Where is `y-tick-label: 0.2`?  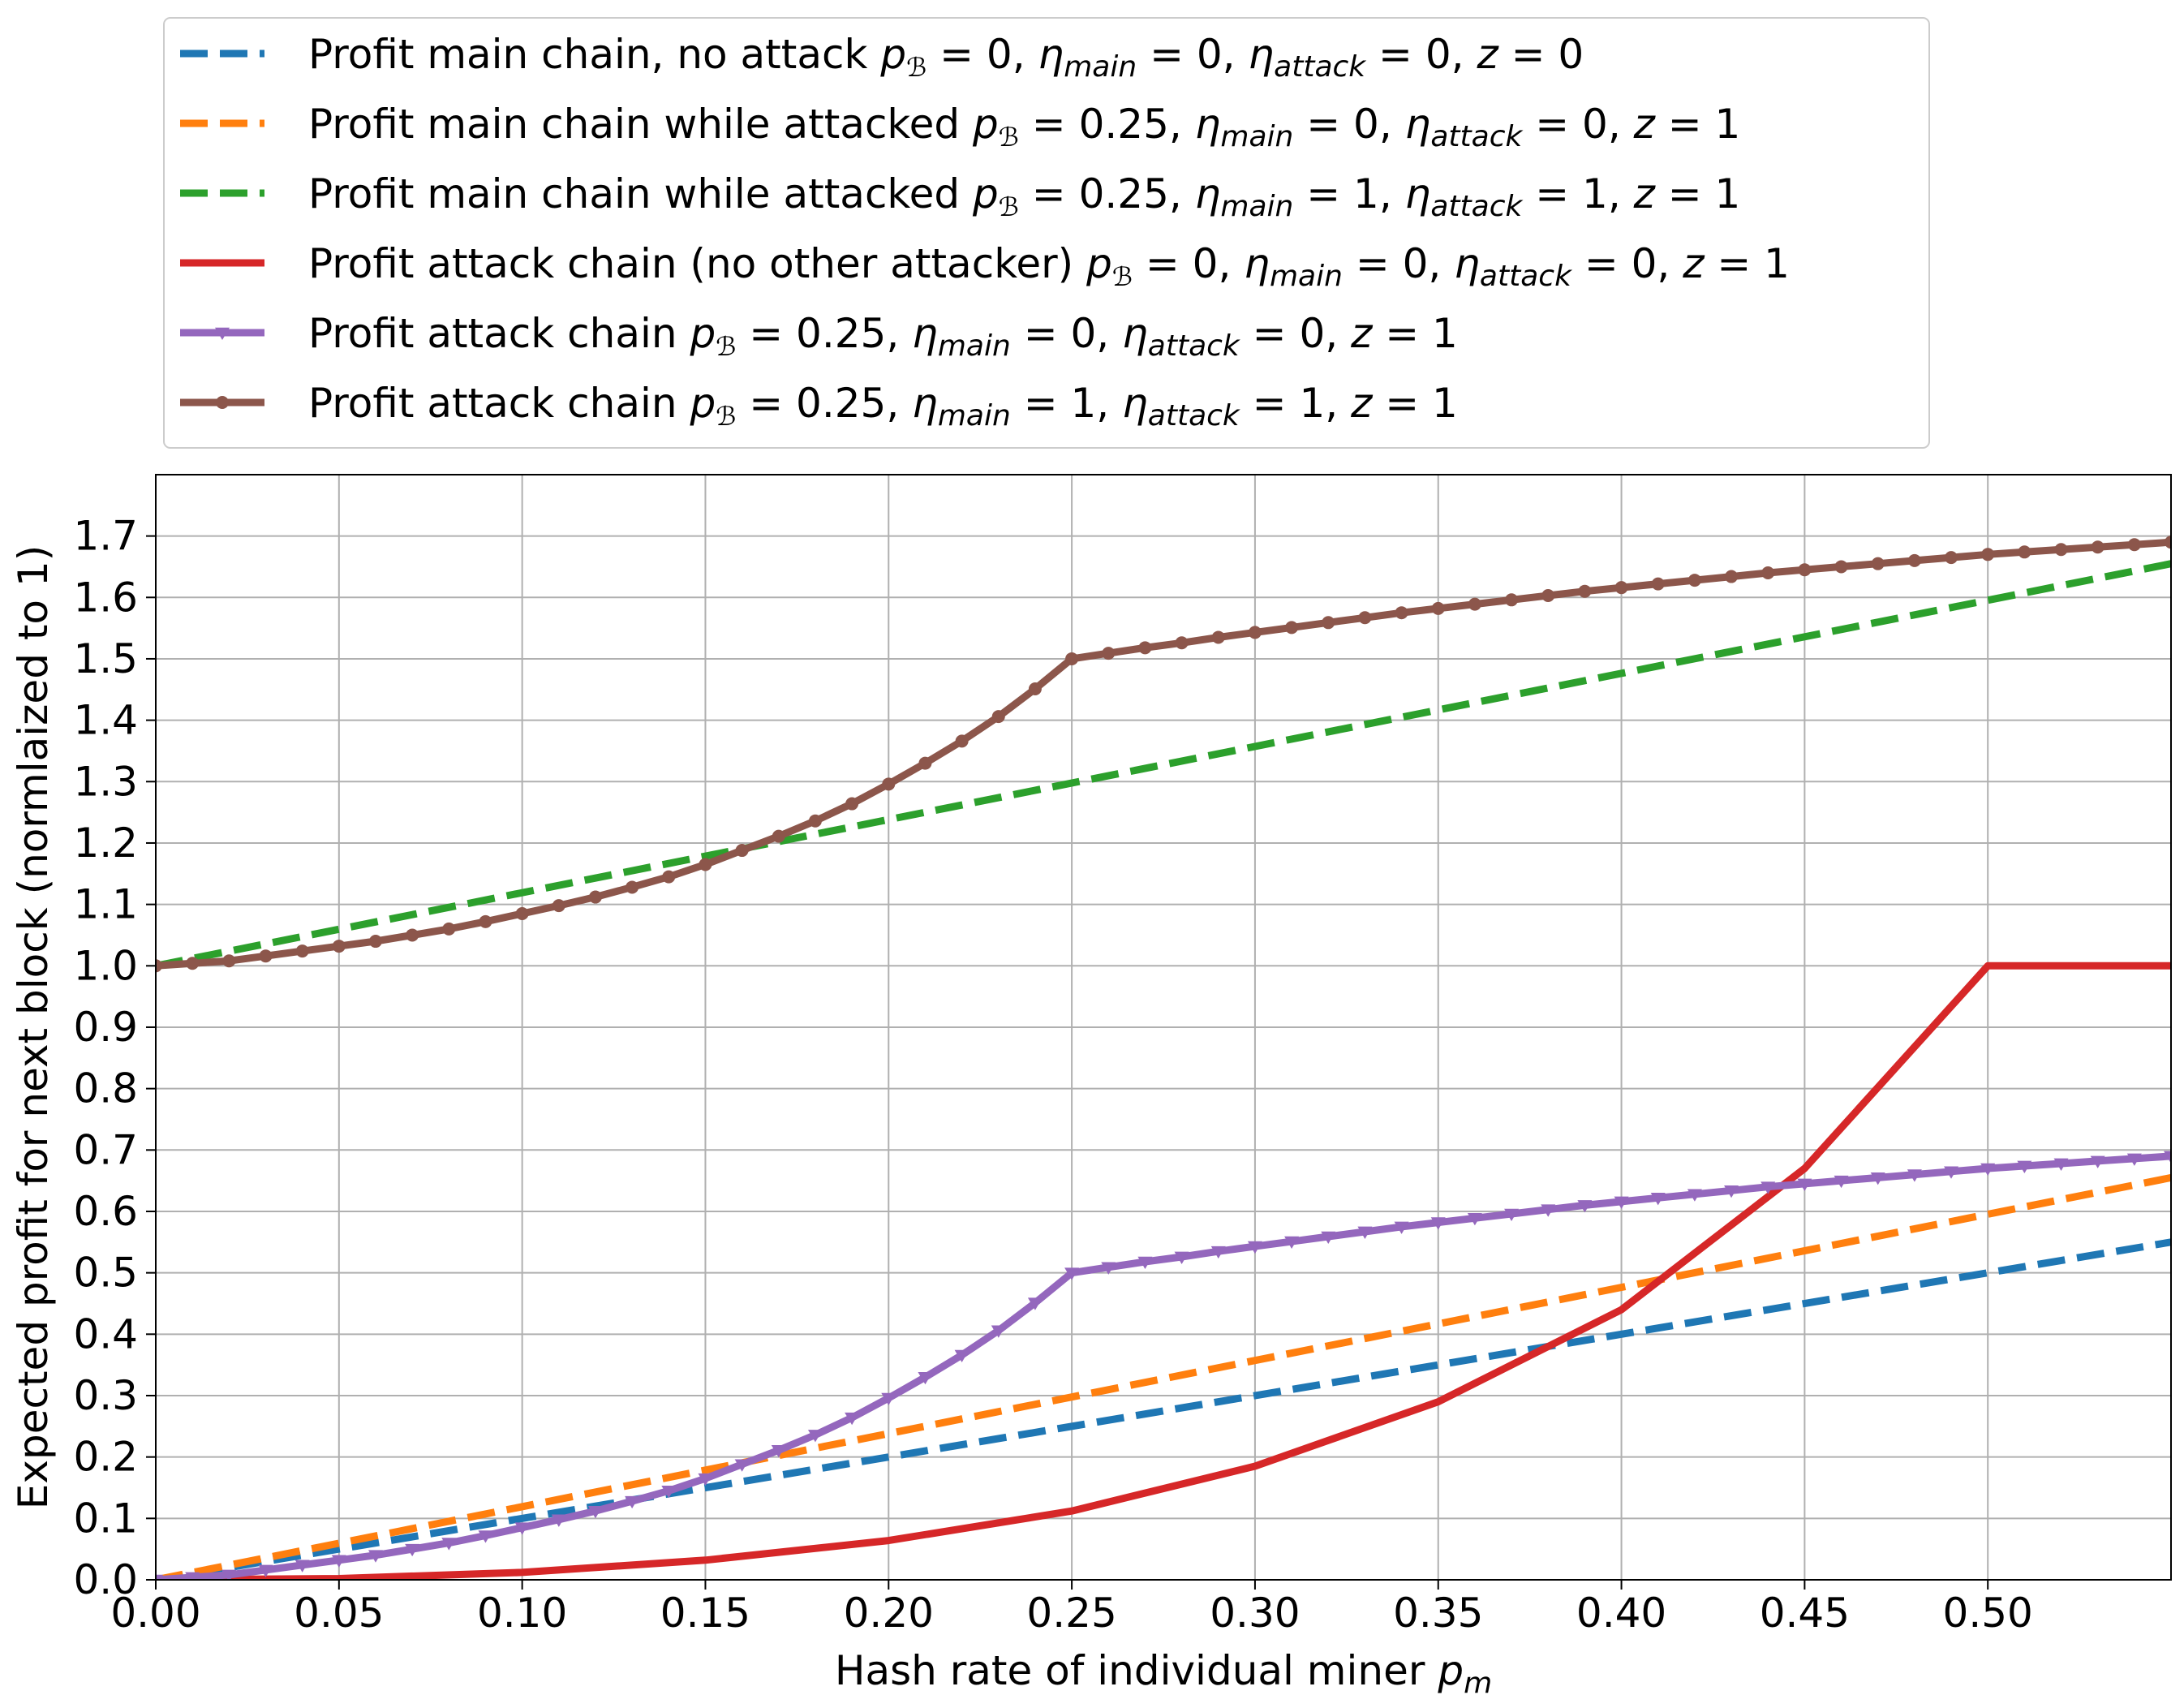 y-tick-label: 0.2 is located at coordinates (105, 1458).